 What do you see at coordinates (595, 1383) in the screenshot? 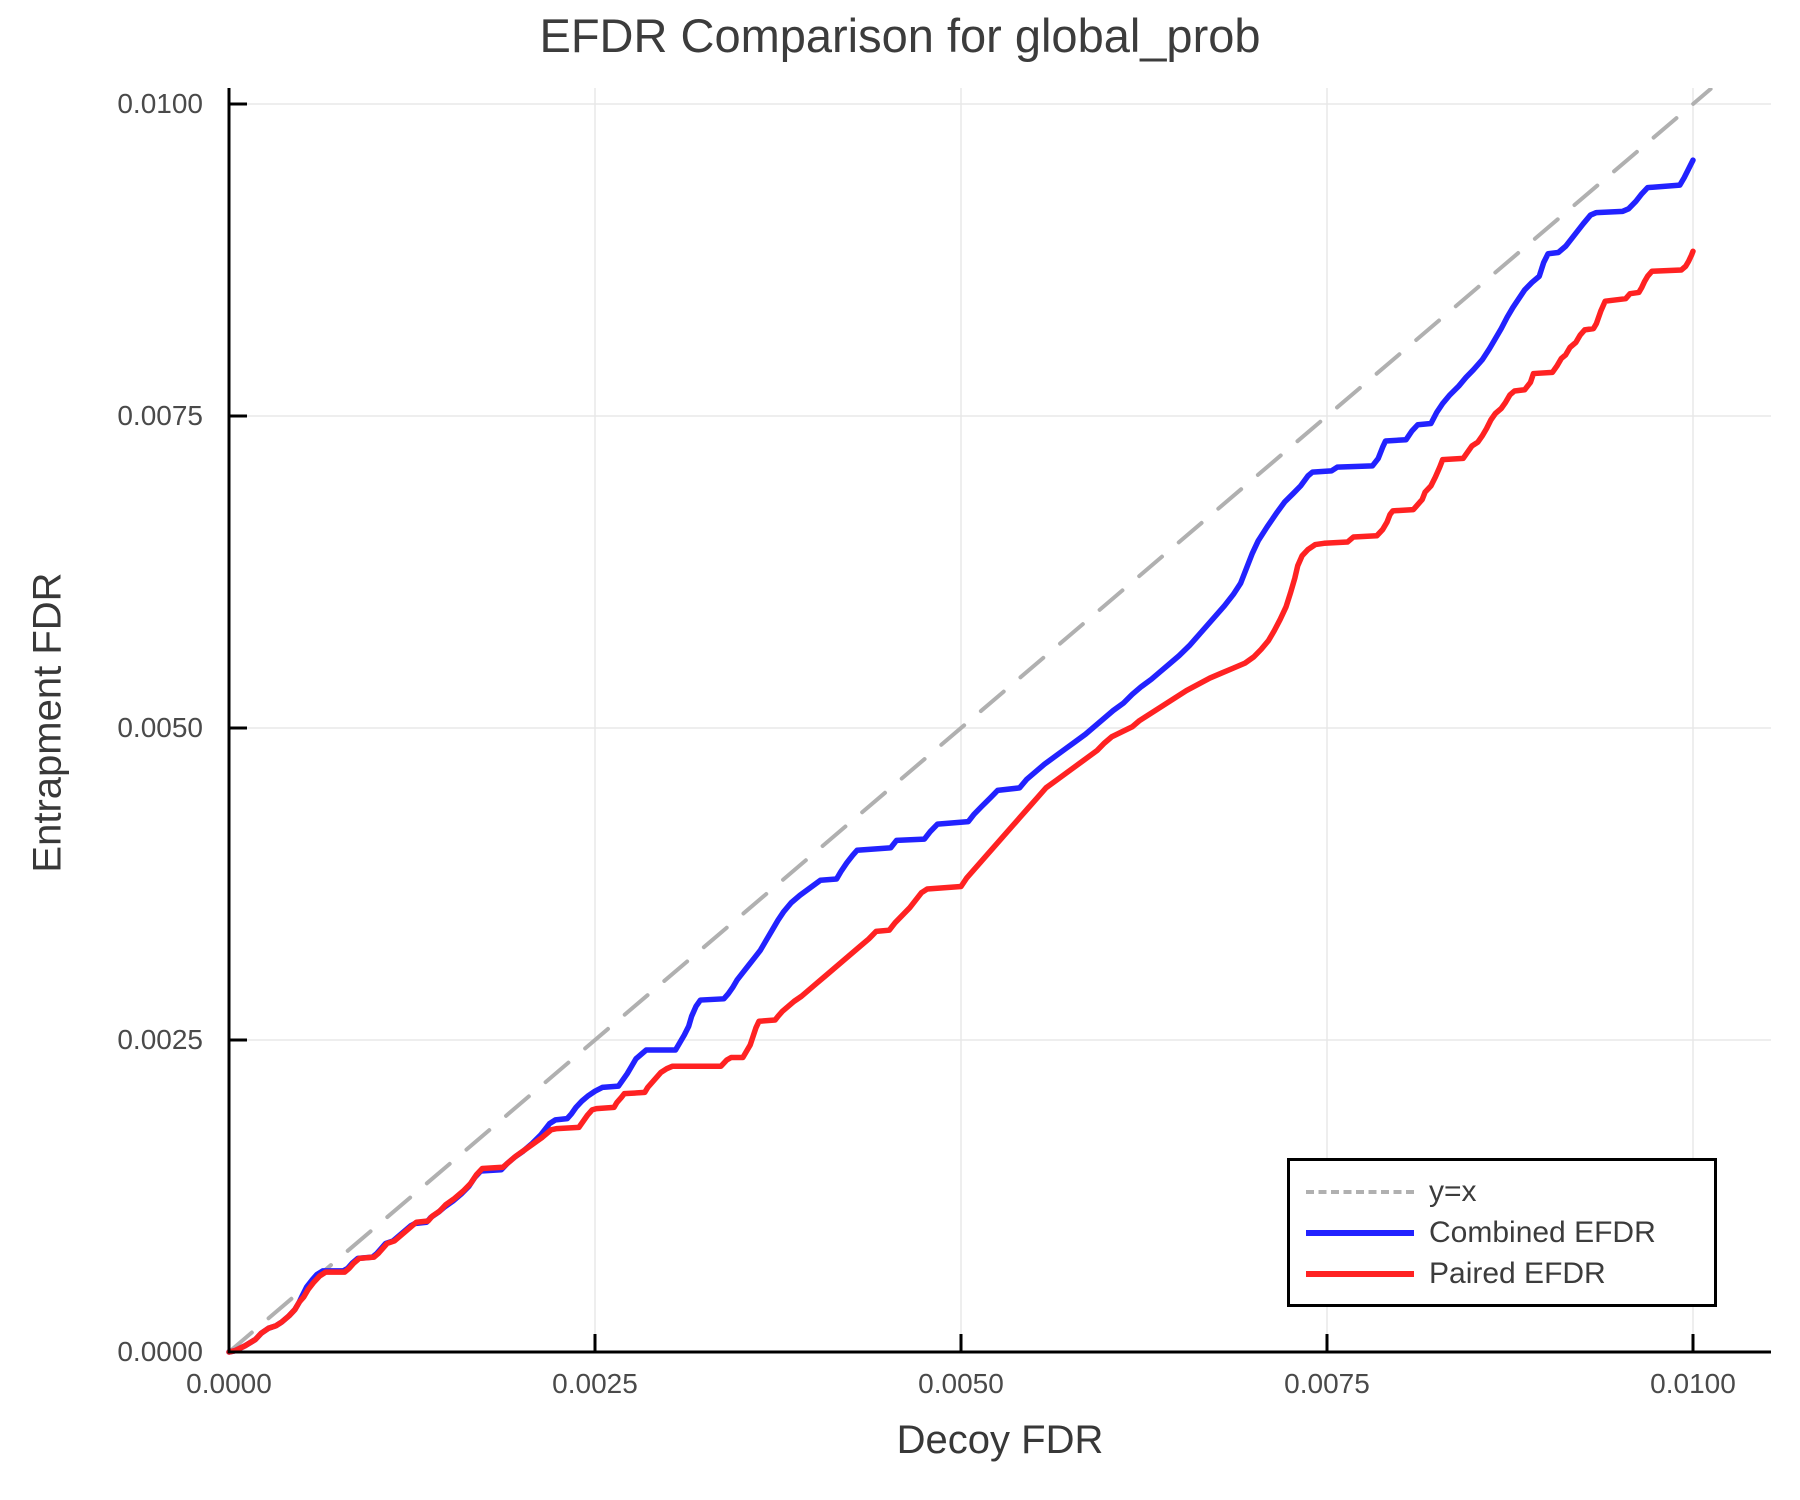
I see `x-tick-label-1: 0.0025` at bounding box center [595, 1383].